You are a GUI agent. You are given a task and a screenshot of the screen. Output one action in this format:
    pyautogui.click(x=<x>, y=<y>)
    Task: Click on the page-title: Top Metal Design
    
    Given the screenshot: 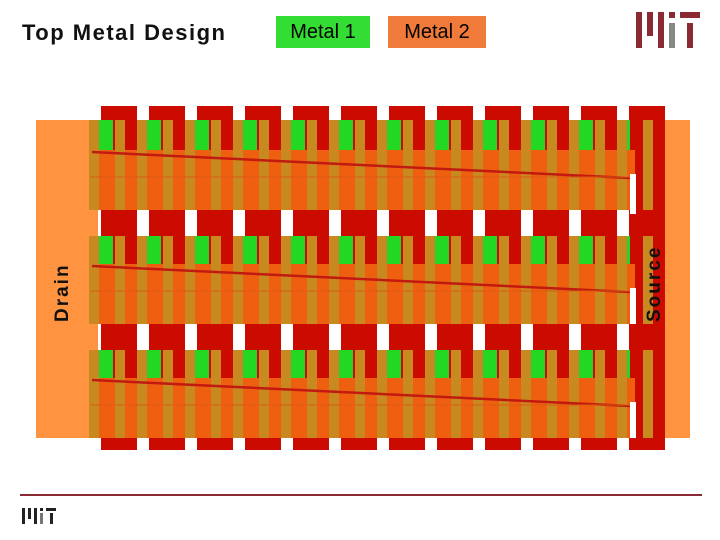 What is the action you would take?
    pyautogui.click(x=124, y=32)
    